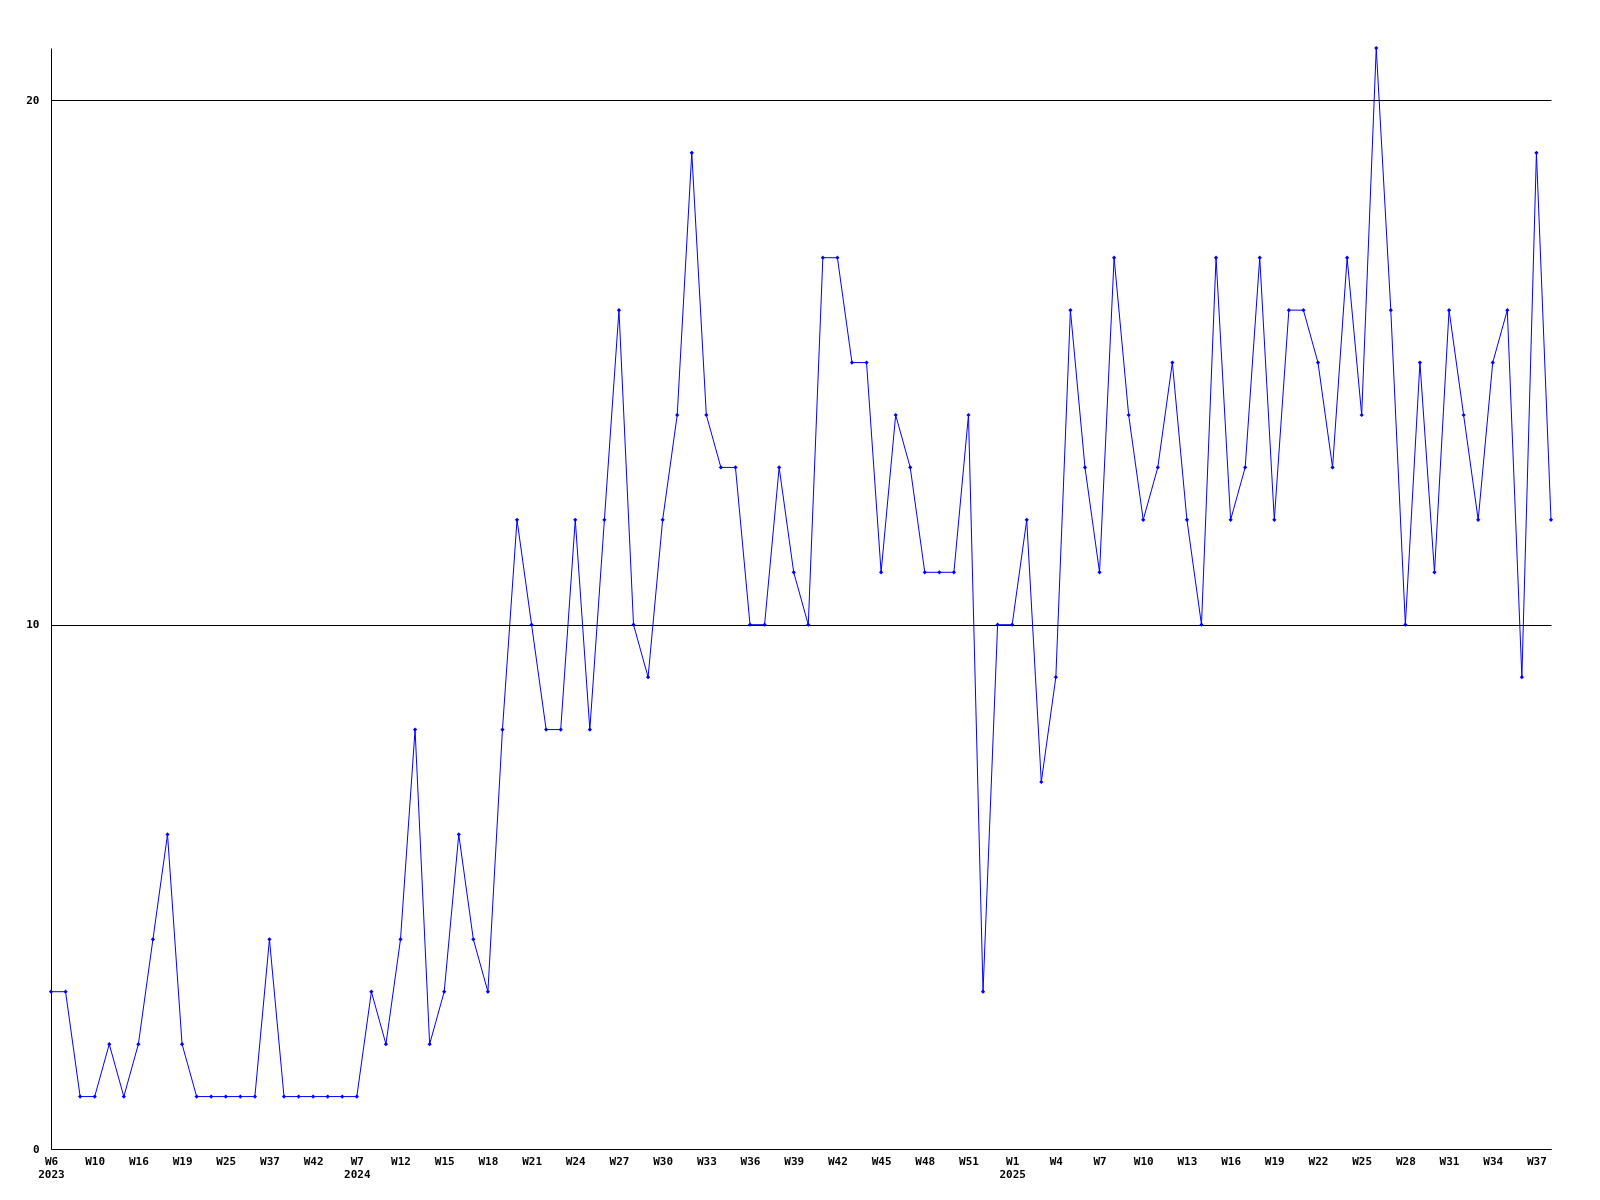 The image size is (1600, 1200). I want to click on x-tick-label: W39, so click(794, 1161).